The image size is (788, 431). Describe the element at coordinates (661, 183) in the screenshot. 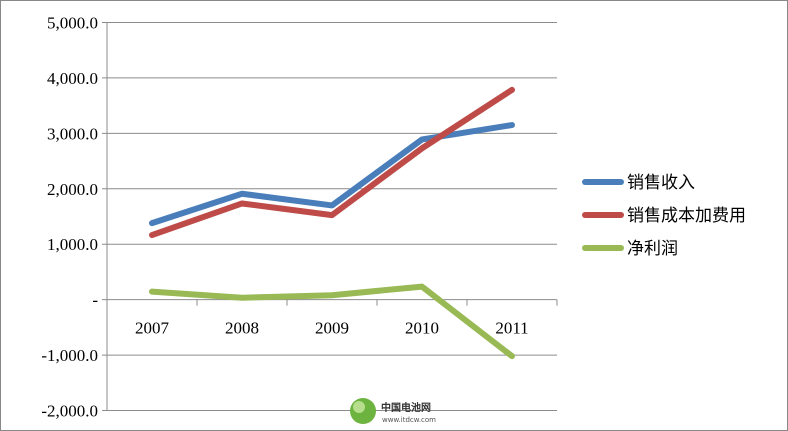

I see `legend-label: 销售收入` at that location.